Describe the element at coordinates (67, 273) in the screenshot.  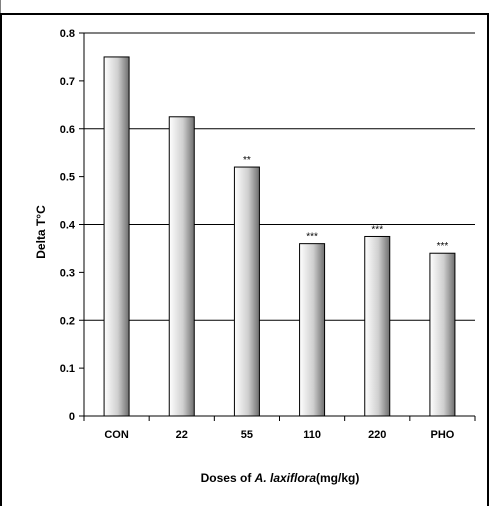
I see `y-tick-label: 0.3` at that location.